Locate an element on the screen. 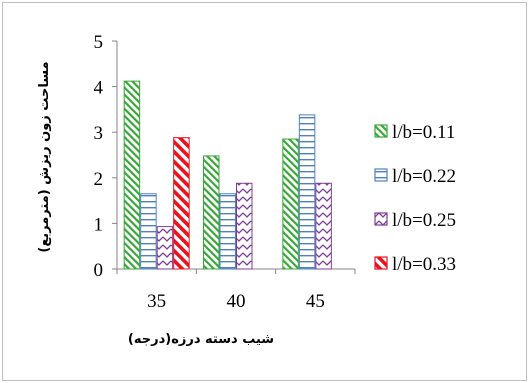 This screenshot has height=383, width=529. x-tick-label: 35 is located at coordinates (156, 301).